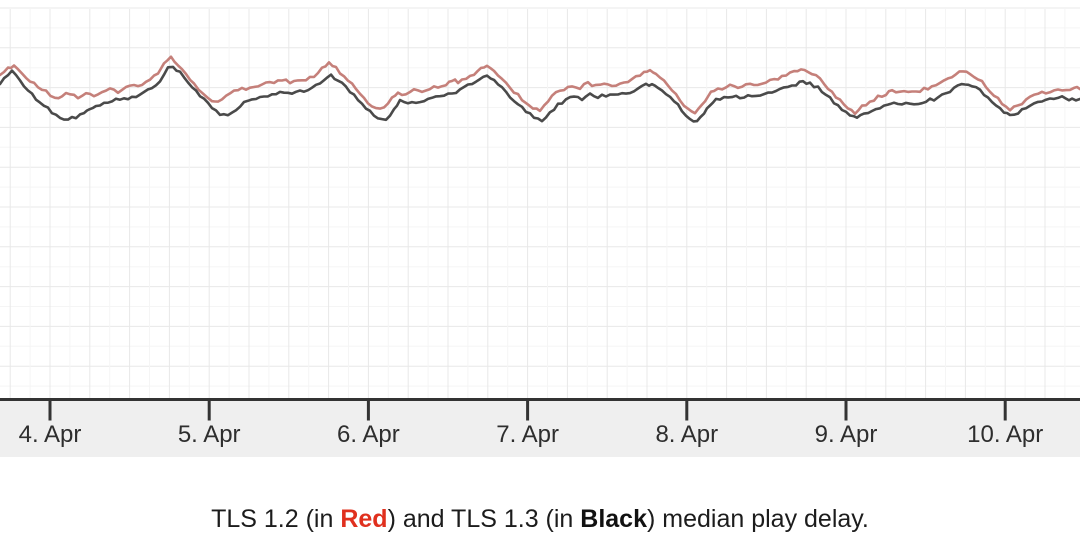 This screenshot has width=1080, height=550. Describe the element at coordinates (613, 519) in the screenshot. I see `caption-black-word: Black` at that location.